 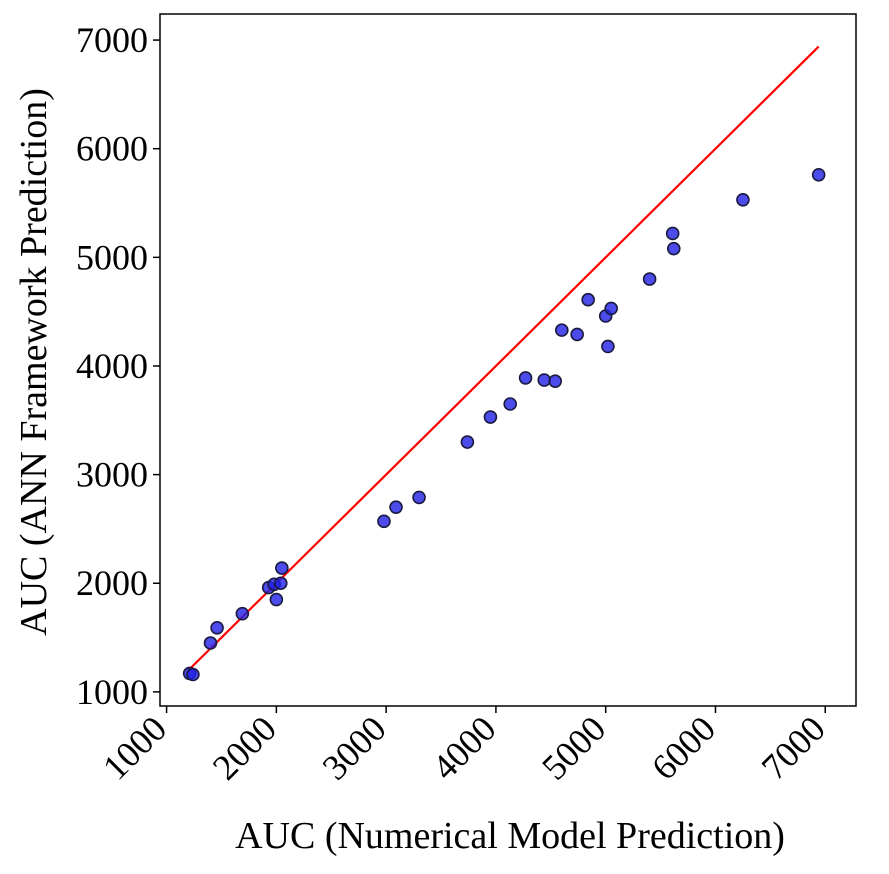 What do you see at coordinates (112, 149) in the screenshot?
I see `y-tick-label: 6000` at bounding box center [112, 149].